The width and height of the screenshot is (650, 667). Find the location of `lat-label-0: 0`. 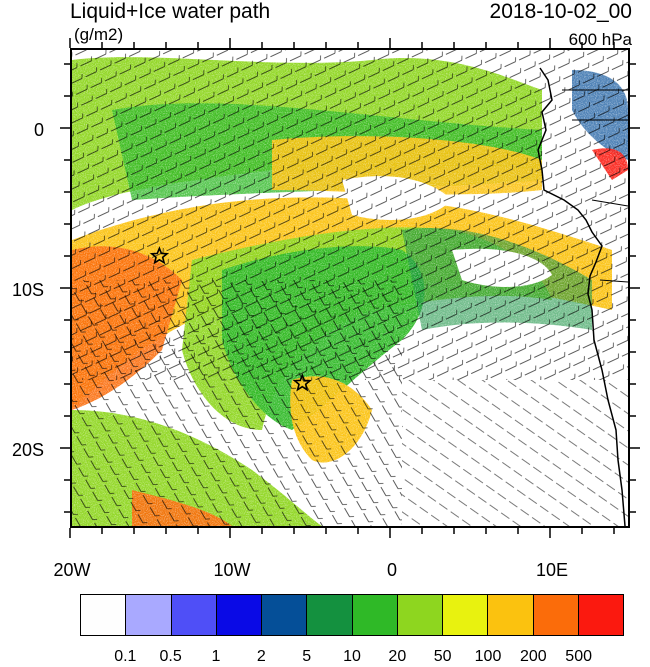

lat-label-0: 0 is located at coordinates (38, 130).